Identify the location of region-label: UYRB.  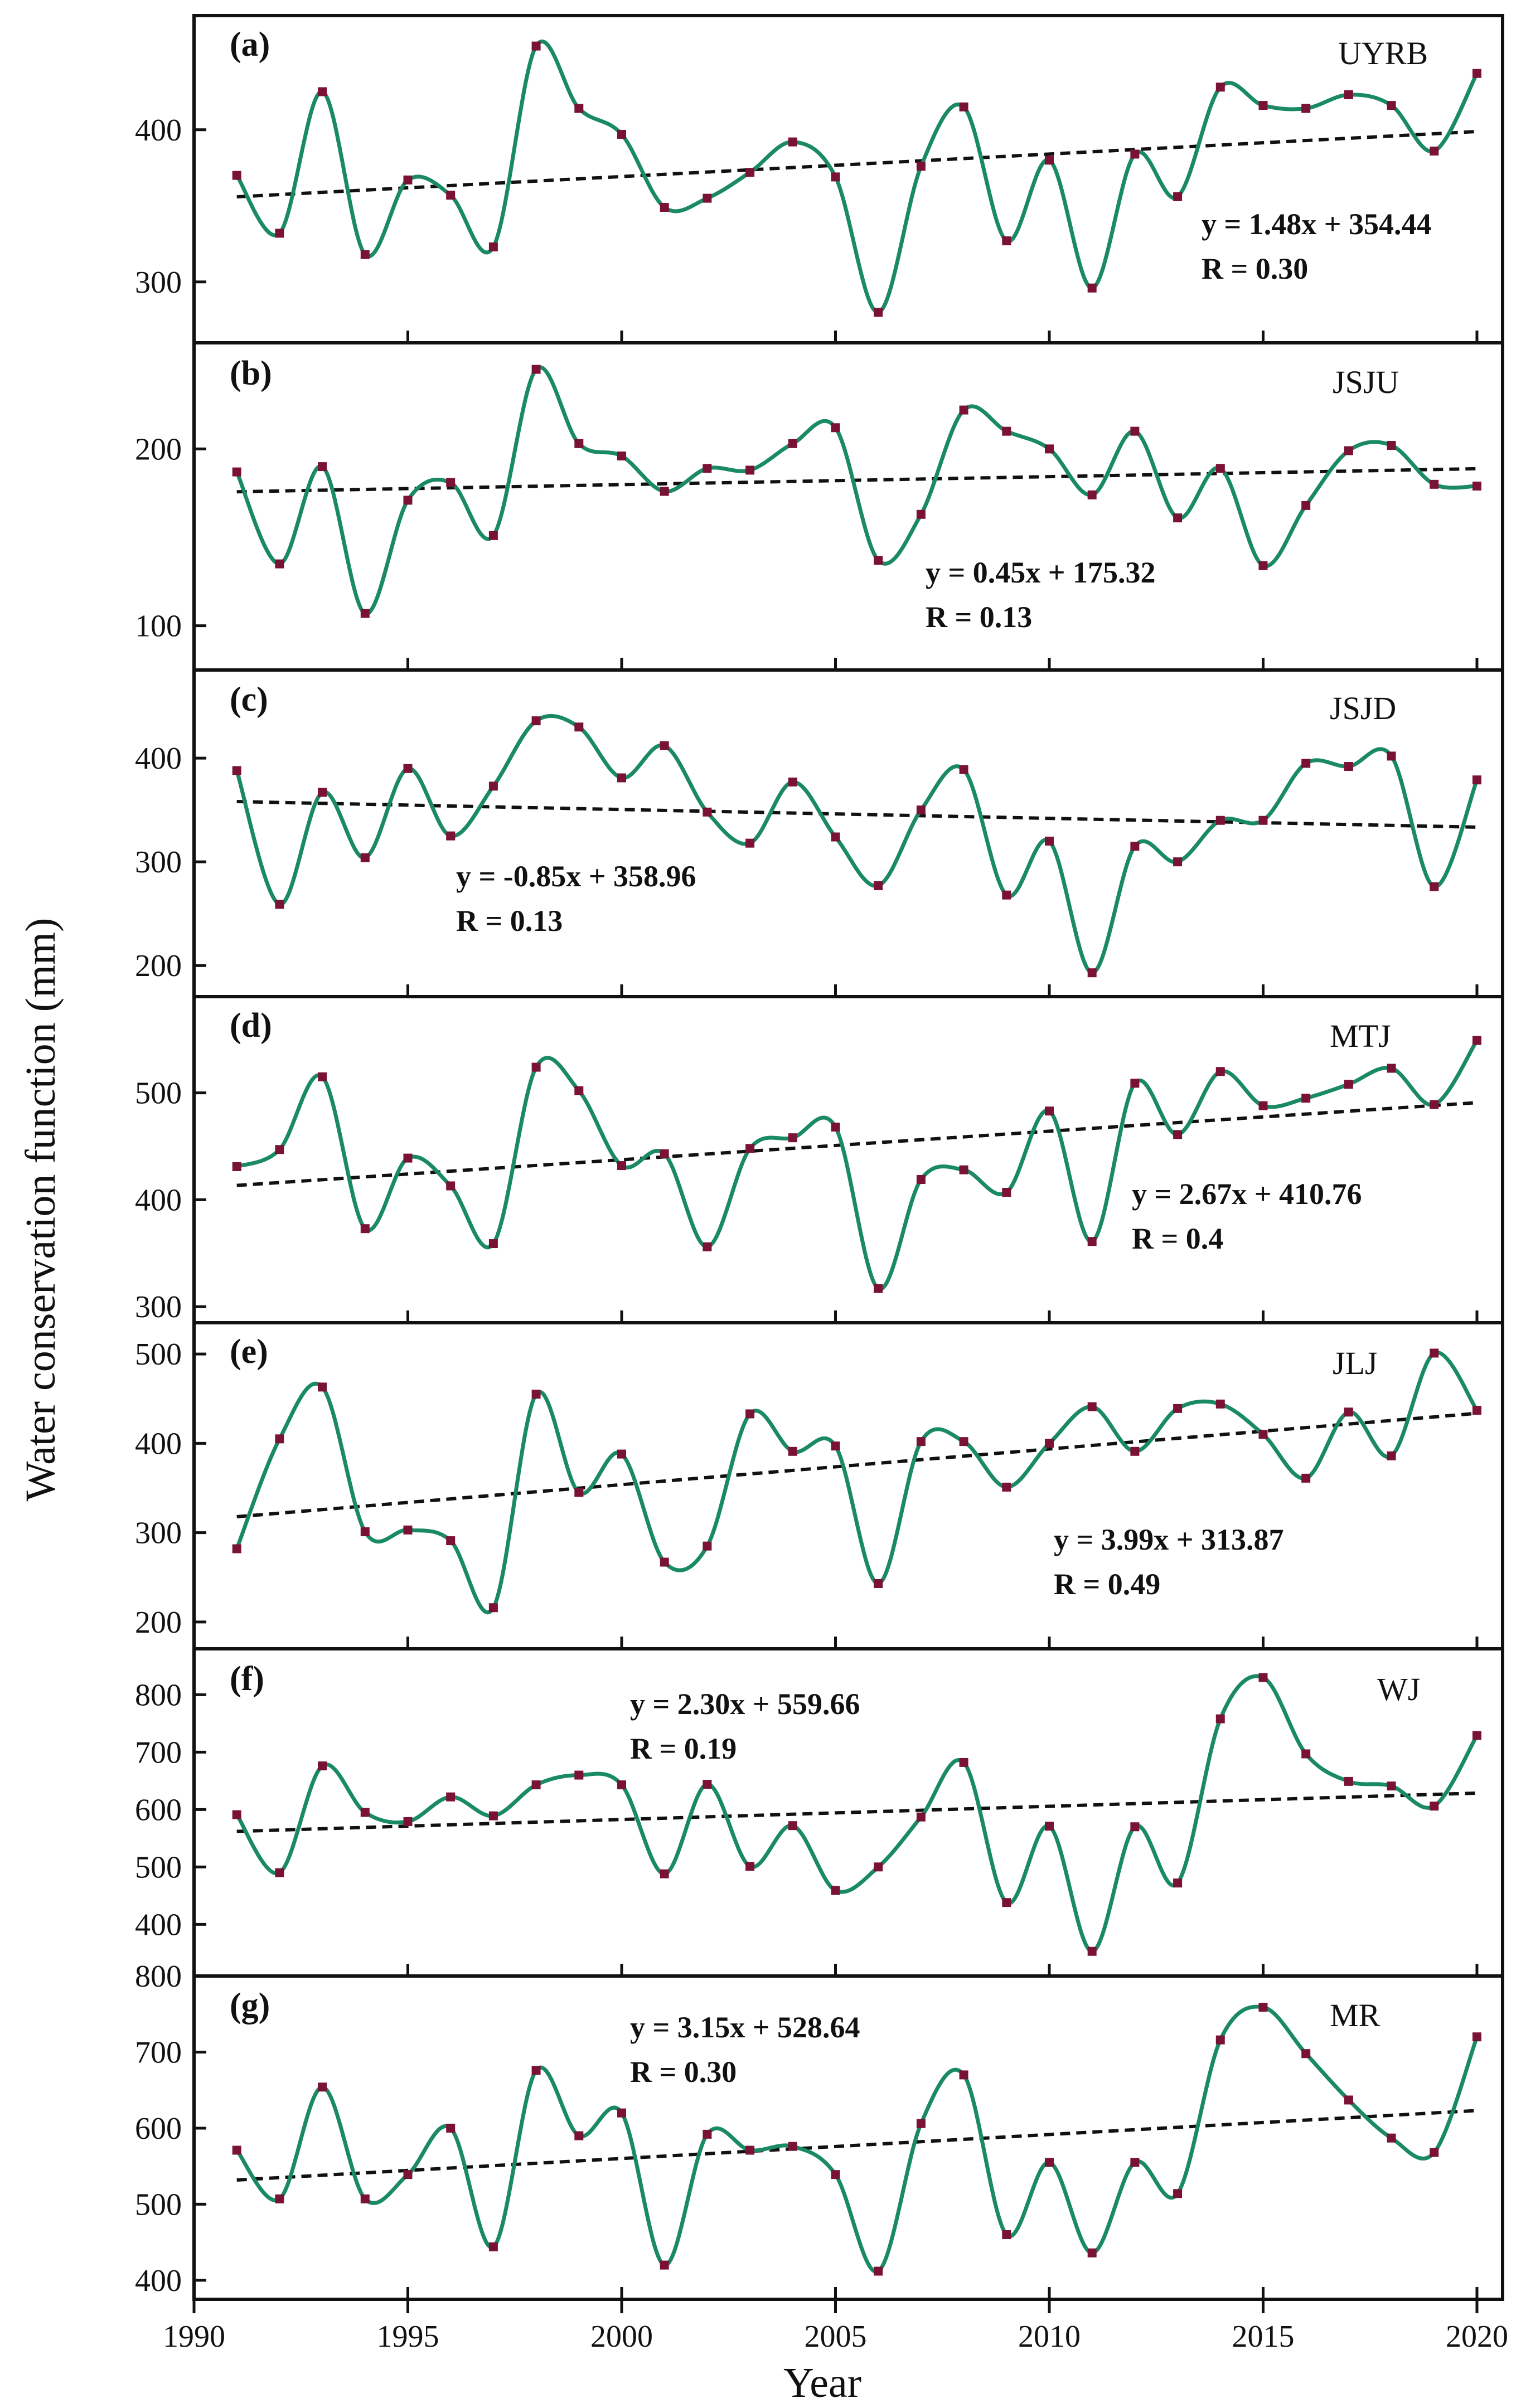
(1383, 53).